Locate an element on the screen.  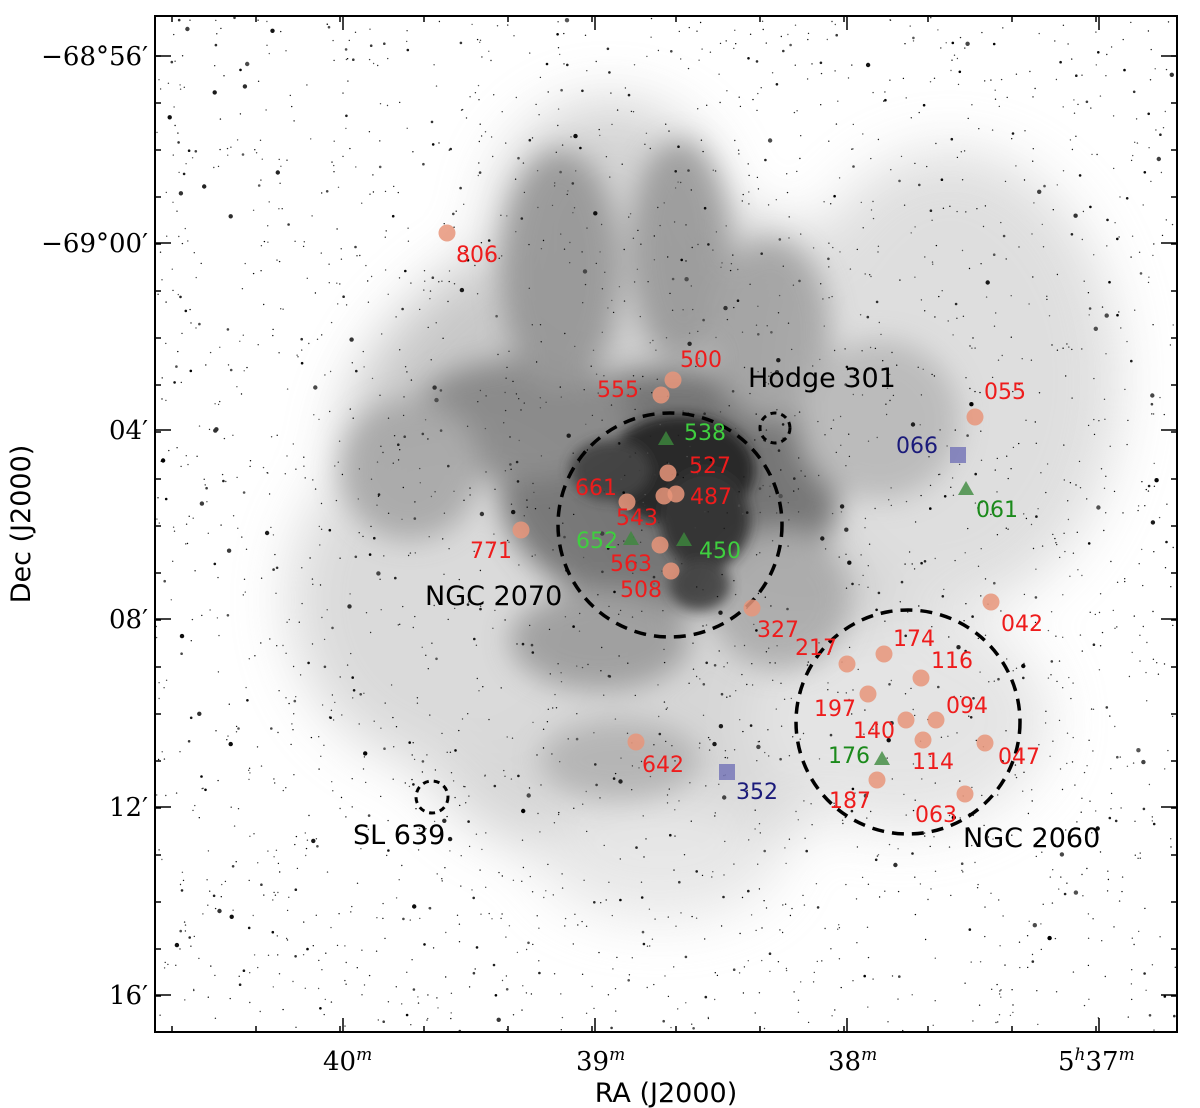
star-label-217: 217 is located at coordinates (816, 648).